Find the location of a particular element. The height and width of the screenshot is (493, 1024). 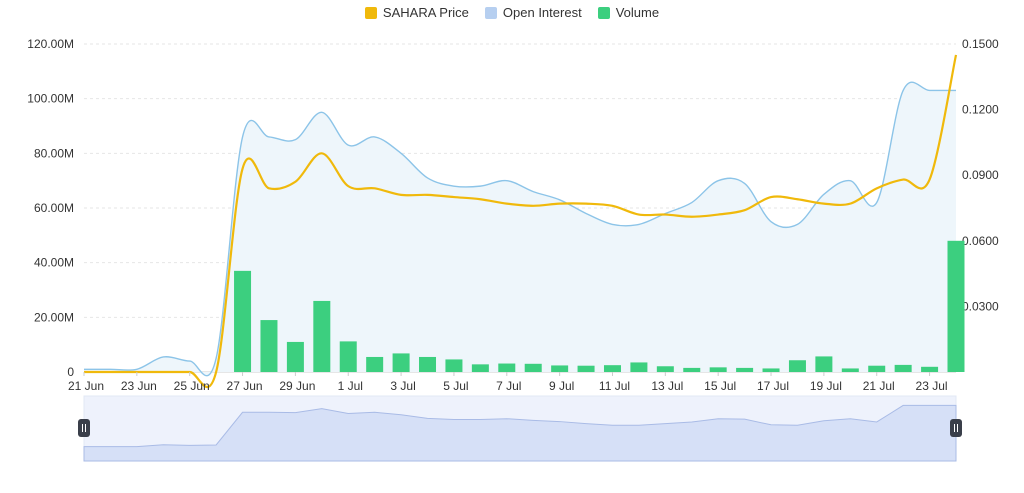

x-tick-label: 15 Jul is located at coordinates (720, 386).